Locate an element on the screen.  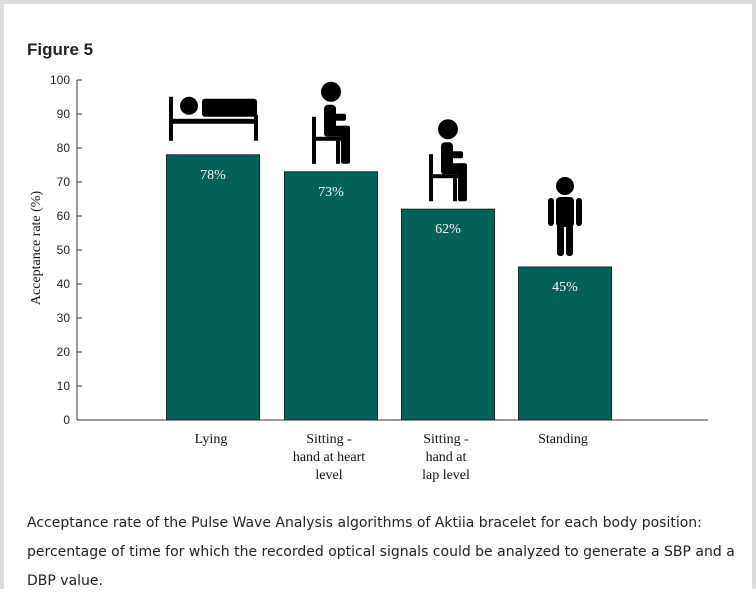
y-tick-label: 40 is located at coordinates (64, 284).